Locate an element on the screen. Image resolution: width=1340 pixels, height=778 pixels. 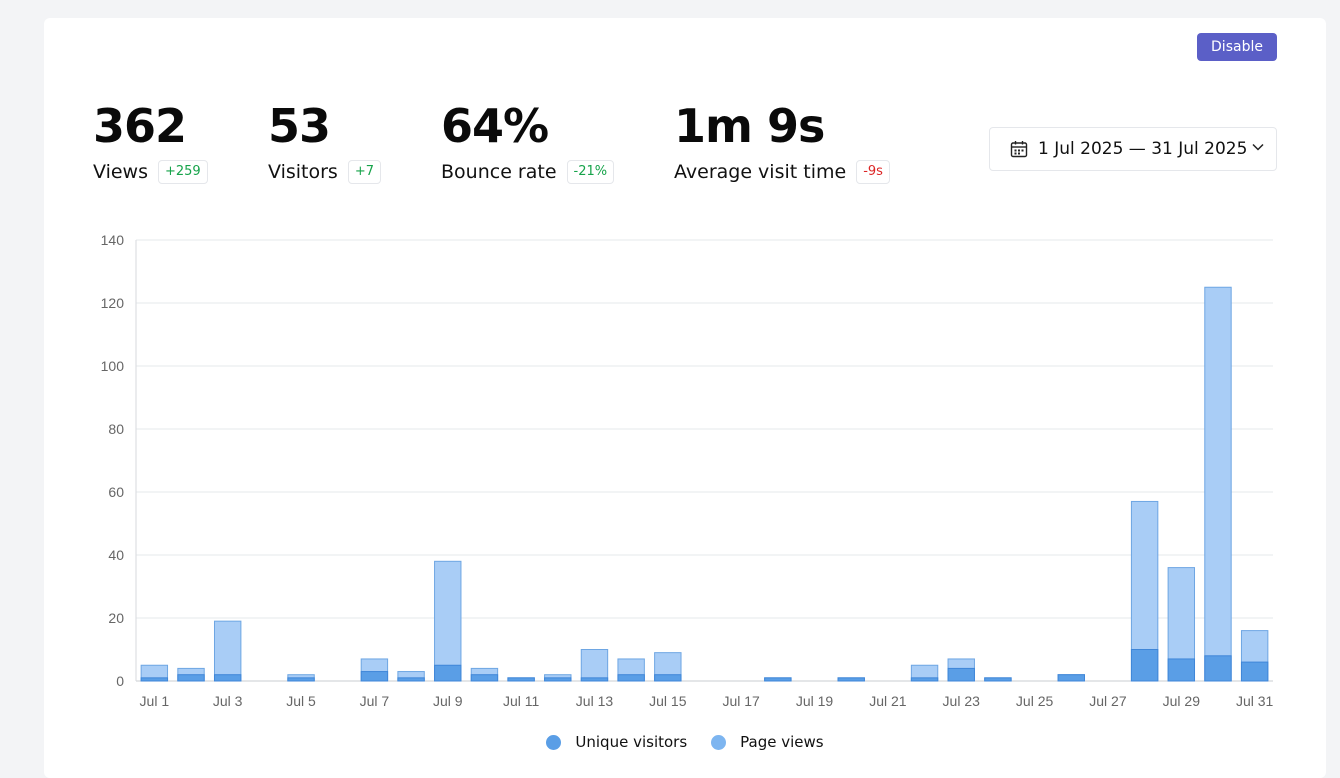
x-tick-label: Jul 21 is located at coordinates (888, 701).